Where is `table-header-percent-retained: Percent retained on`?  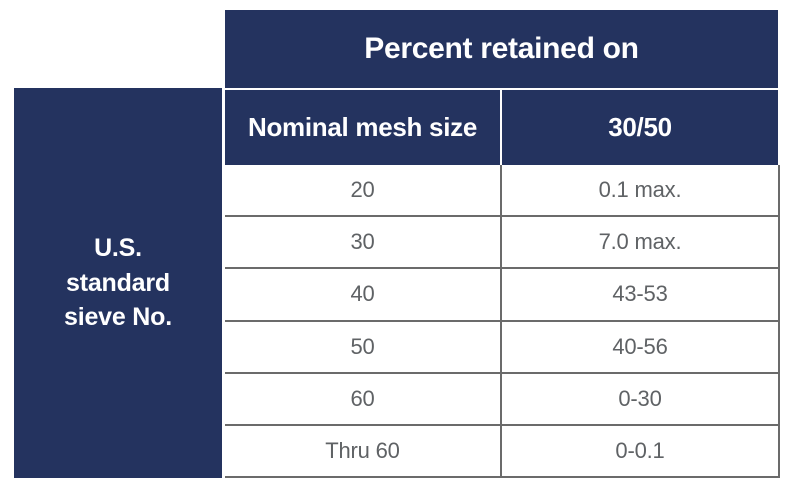 table-header-percent-retained: Percent retained on is located at coordinates (501, 49).